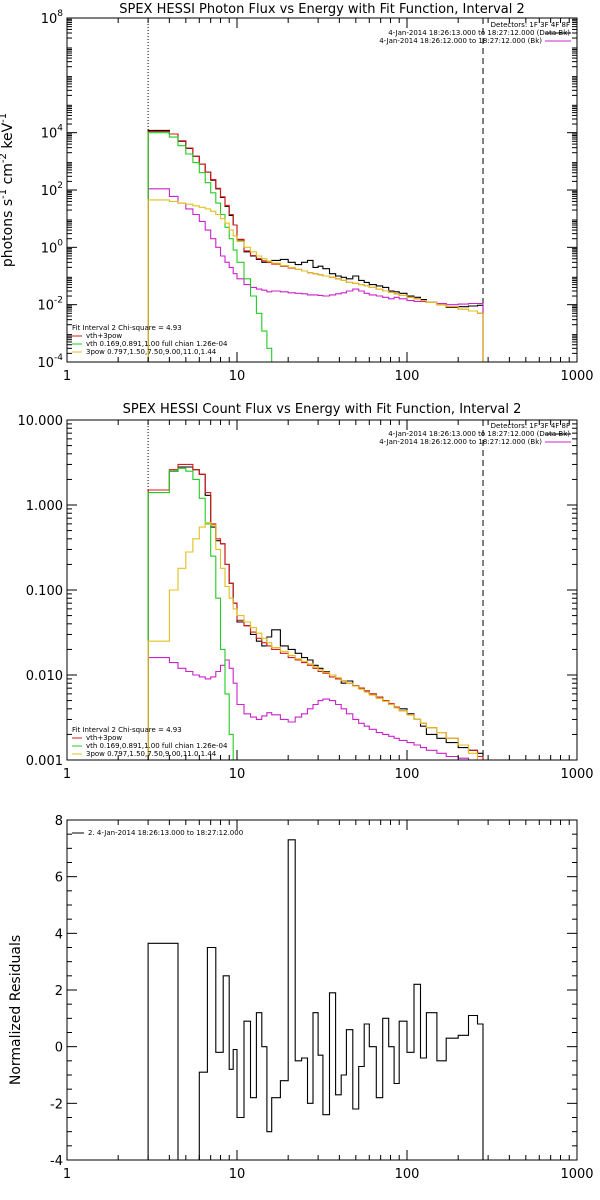 This screenshot has height=1200, width=600. What do you see at coordinates (237, 774) in the screenshot?
I see `count-x-tick-label: 10` at bounding box center [237, 774].